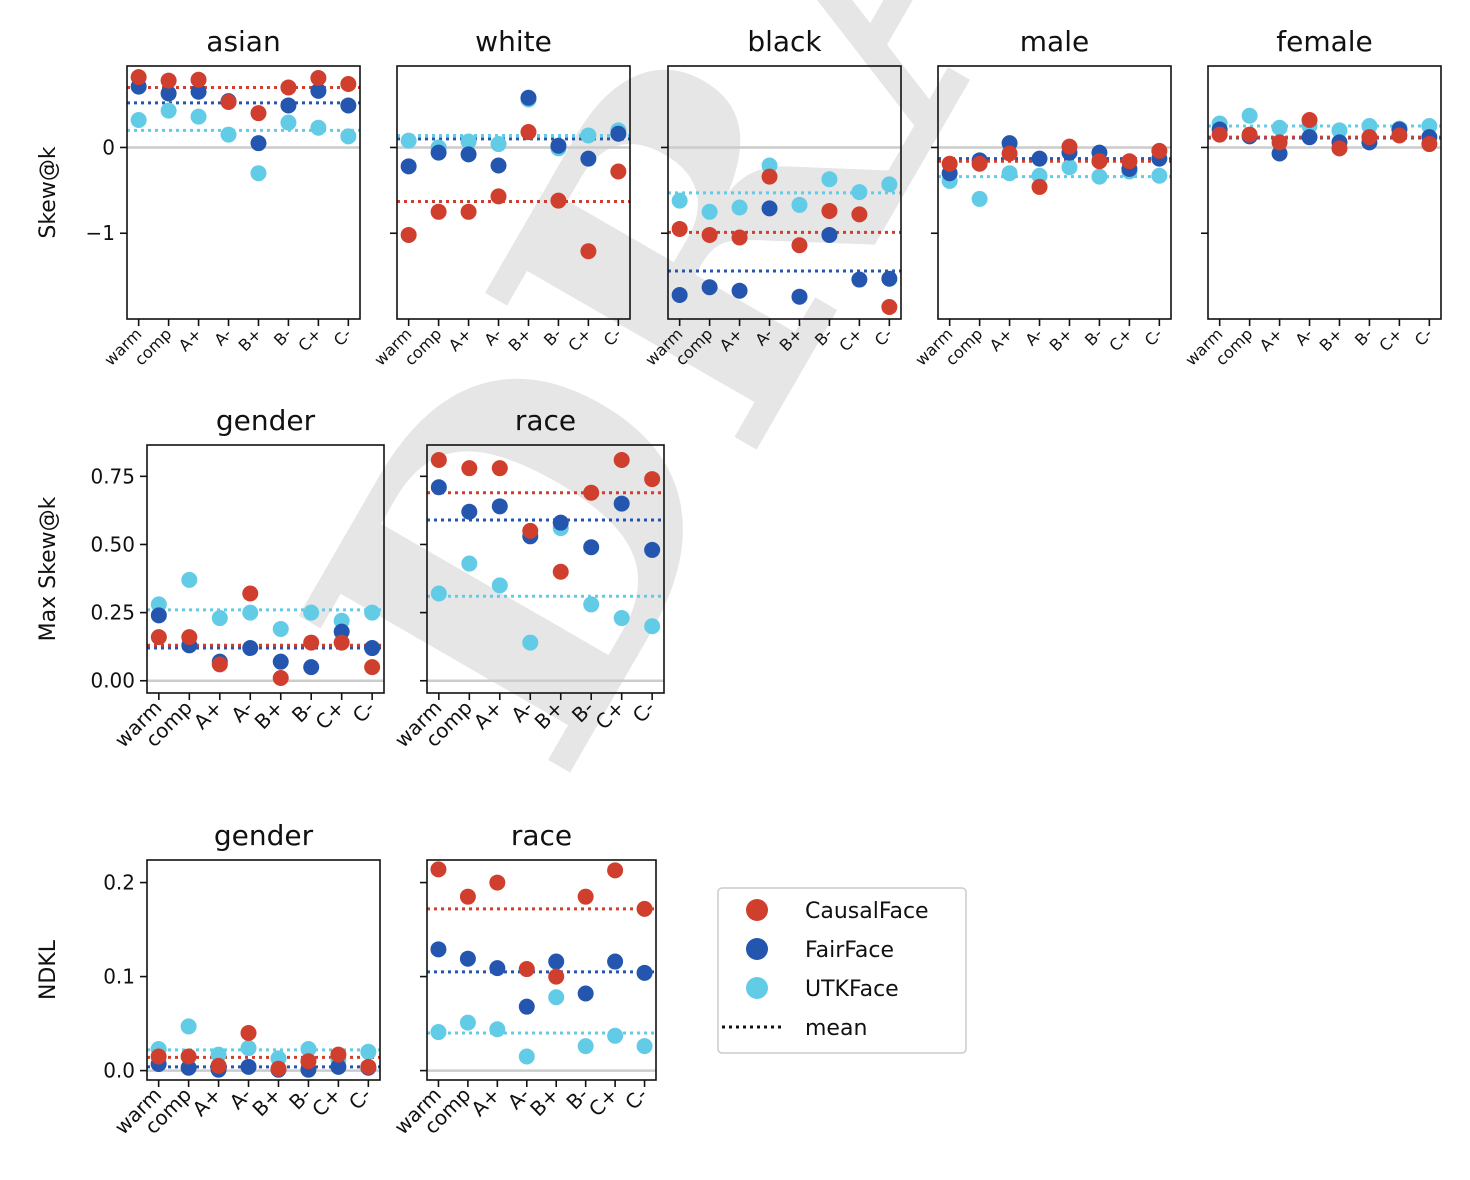 The height and width of the screenshot is (1180, 1470). Describe the element at coordinates (243, 41) in the screenshot. I see `panel-title: asian` at that location.